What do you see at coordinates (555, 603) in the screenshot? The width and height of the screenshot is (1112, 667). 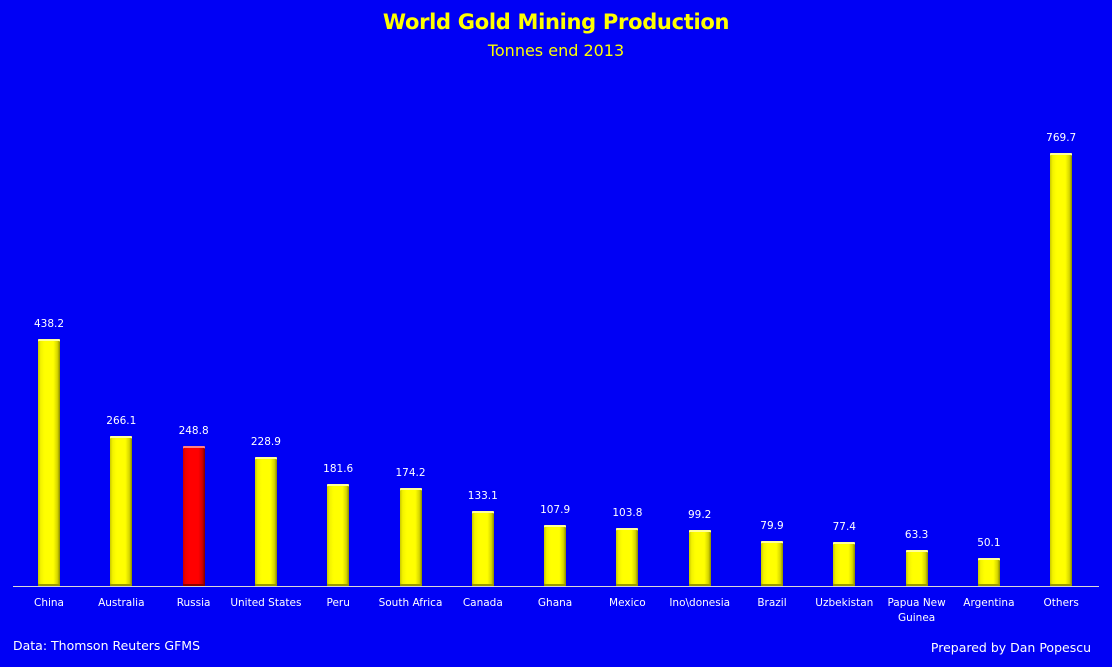 I see `category-label: Ghana` at bounding box center [555, 603].